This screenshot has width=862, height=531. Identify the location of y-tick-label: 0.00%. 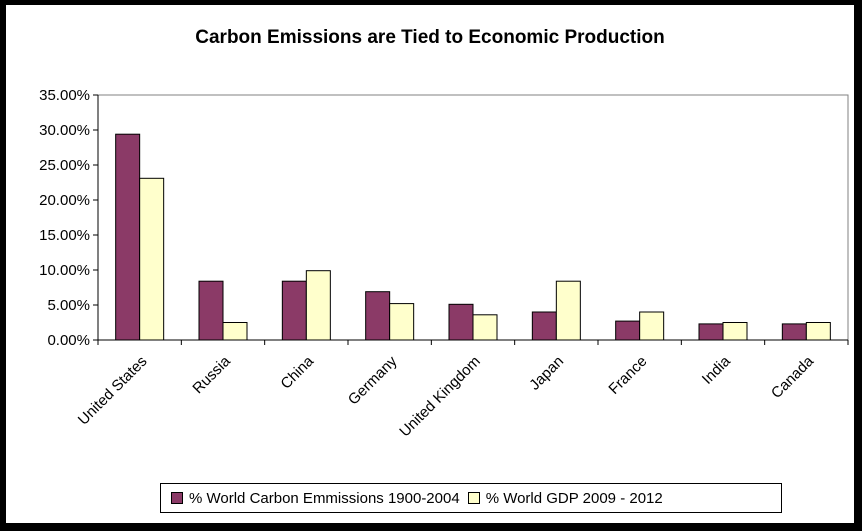
(68, 340).